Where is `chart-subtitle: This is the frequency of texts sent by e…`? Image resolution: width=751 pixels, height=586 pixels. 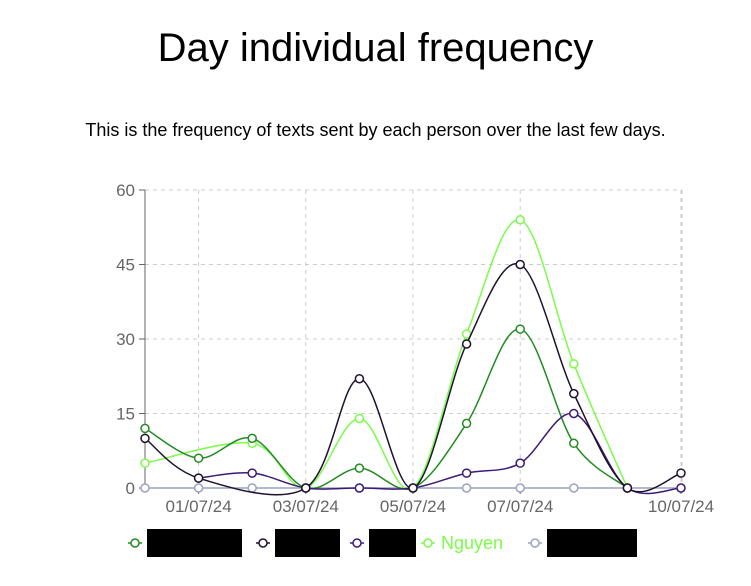
chart-subtitle: This is the frequency of texts sent by e… is located at coordinates (375, 130).